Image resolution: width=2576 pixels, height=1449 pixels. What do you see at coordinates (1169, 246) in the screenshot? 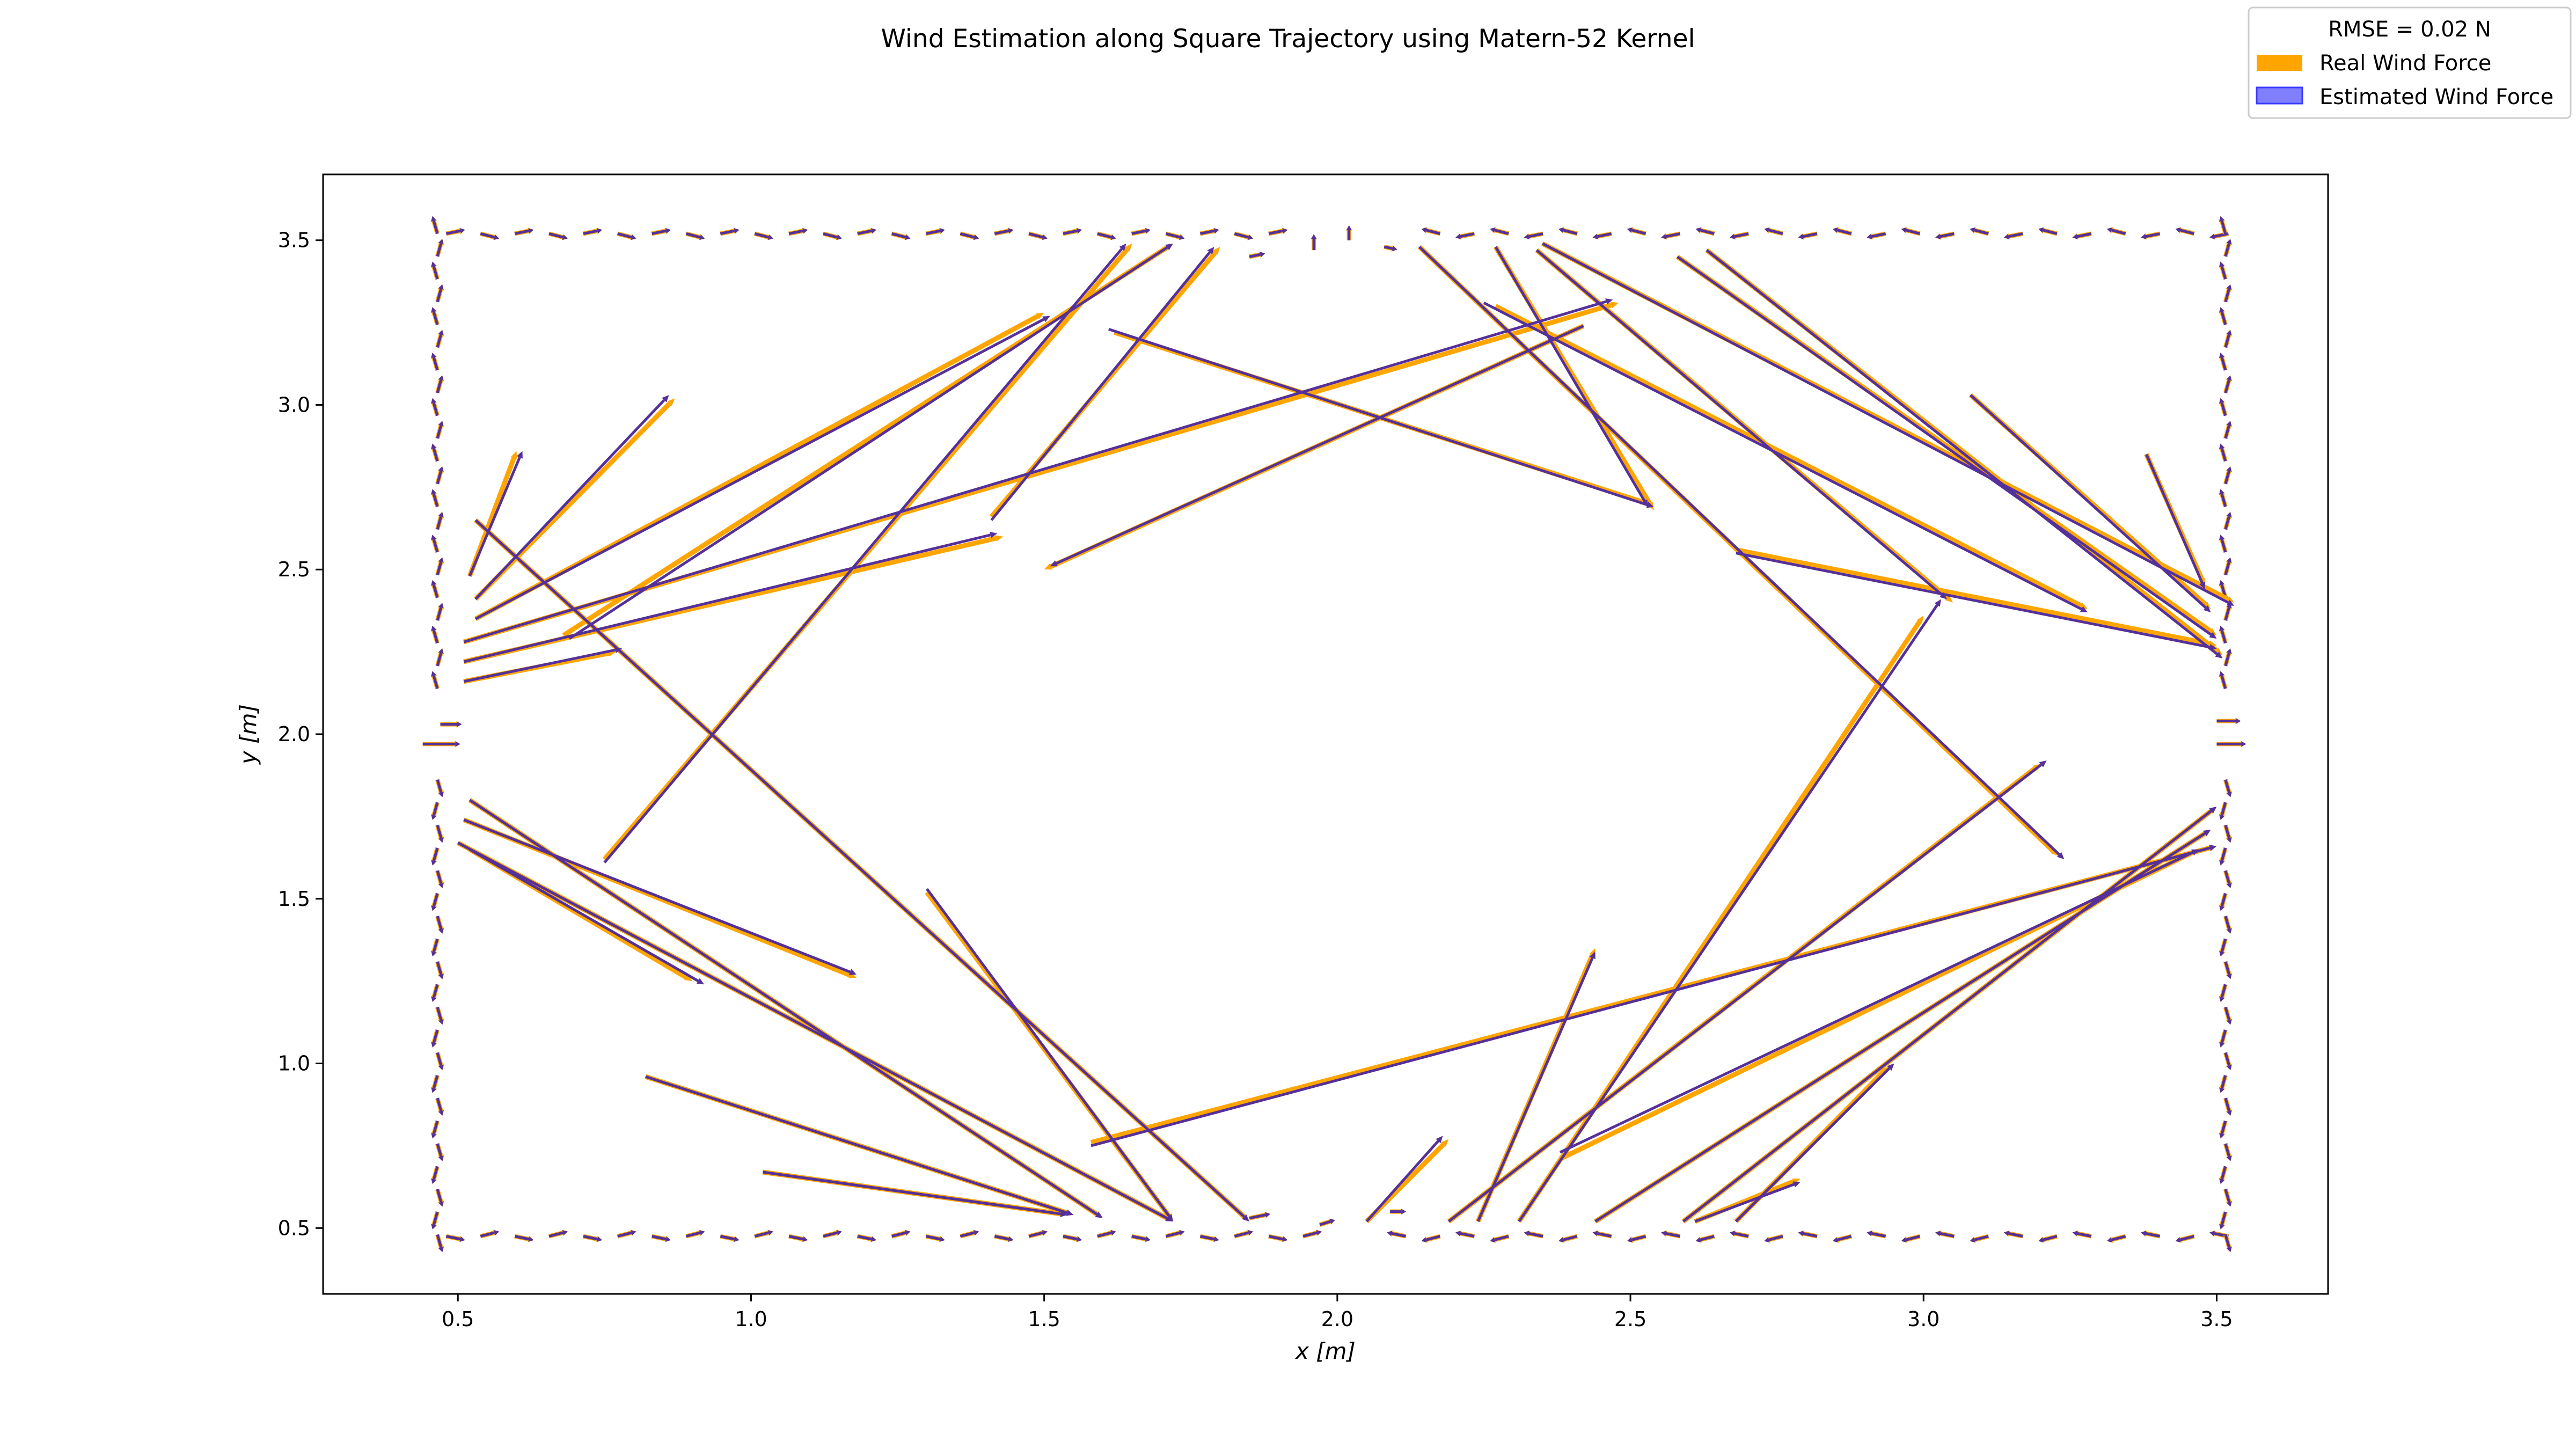
I see `estimated-vector-11-head` at bounding box center [1169, 246].